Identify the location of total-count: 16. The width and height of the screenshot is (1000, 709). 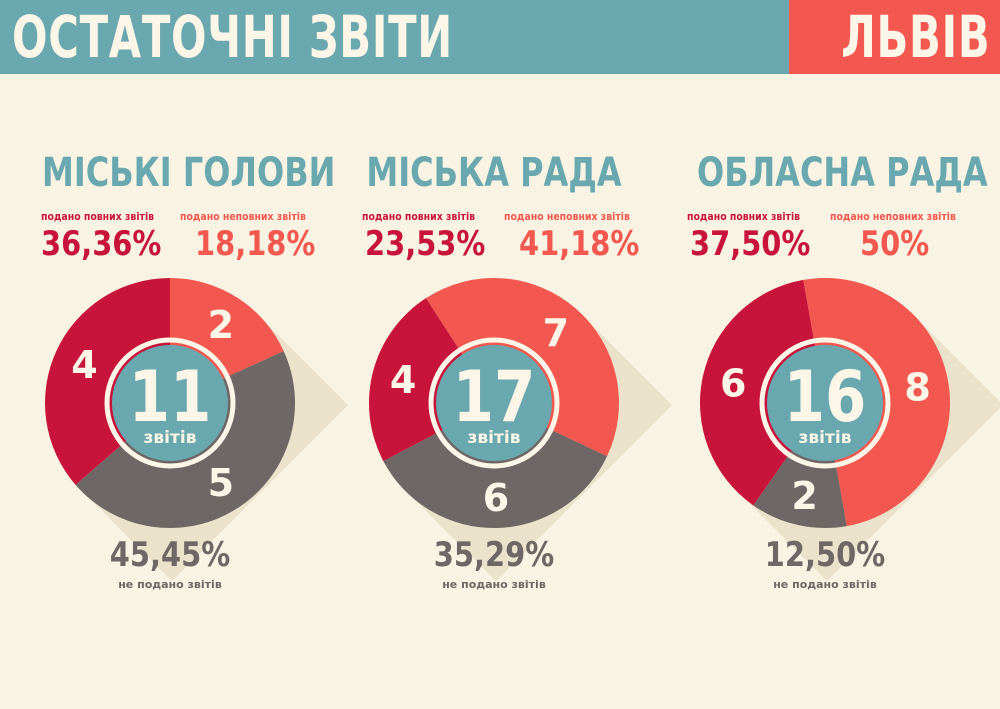
(825, 397).